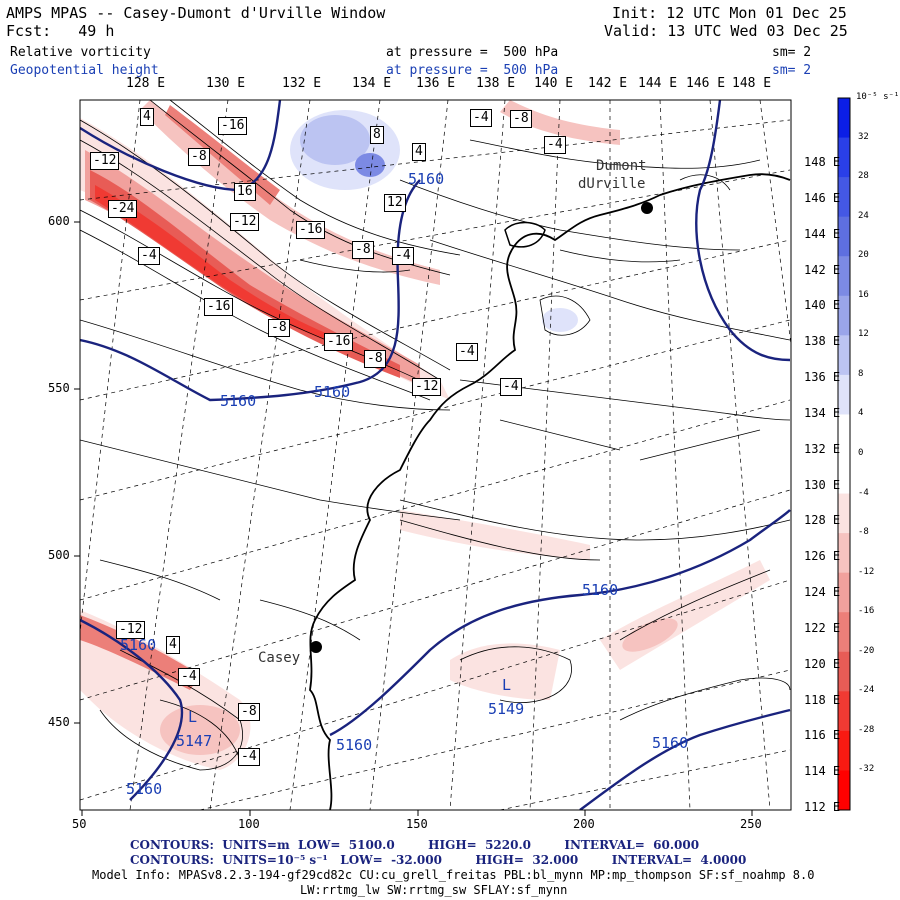  Describe the element at coordinates (252, 267) in the screenshot. I see `neg-vorticity-band-mid` at that location.